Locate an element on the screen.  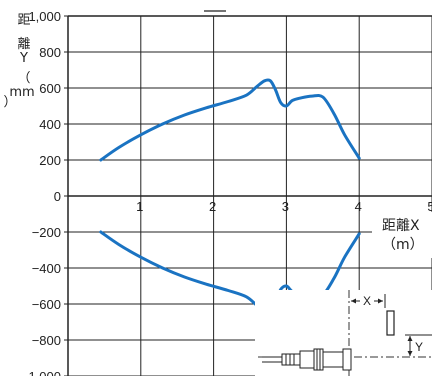
inset-target is located at coordinates (390, 323).